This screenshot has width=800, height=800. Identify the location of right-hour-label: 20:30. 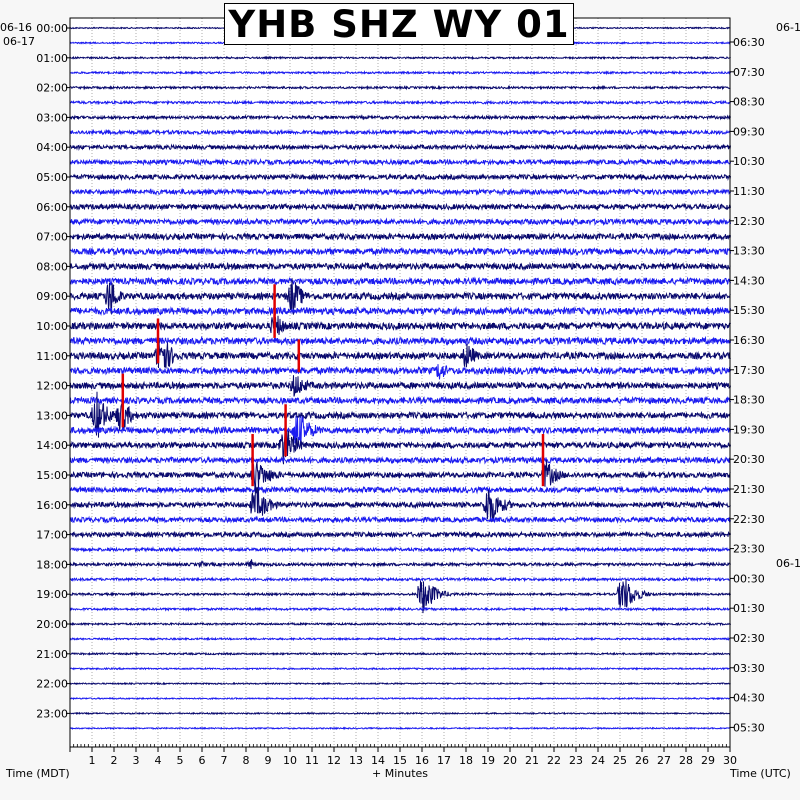
(749, 459).